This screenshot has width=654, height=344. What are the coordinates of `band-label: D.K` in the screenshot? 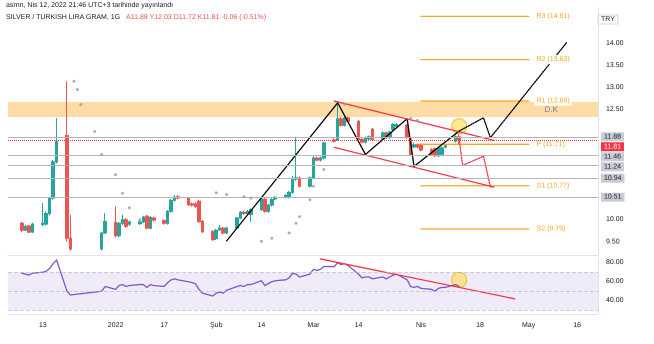 It's located at (551, 109).